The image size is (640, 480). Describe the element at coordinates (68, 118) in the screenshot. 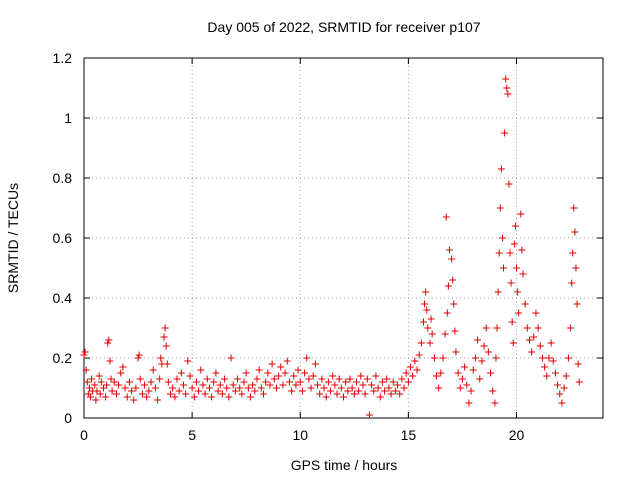

I see `y-tick-label: 1` at that location.